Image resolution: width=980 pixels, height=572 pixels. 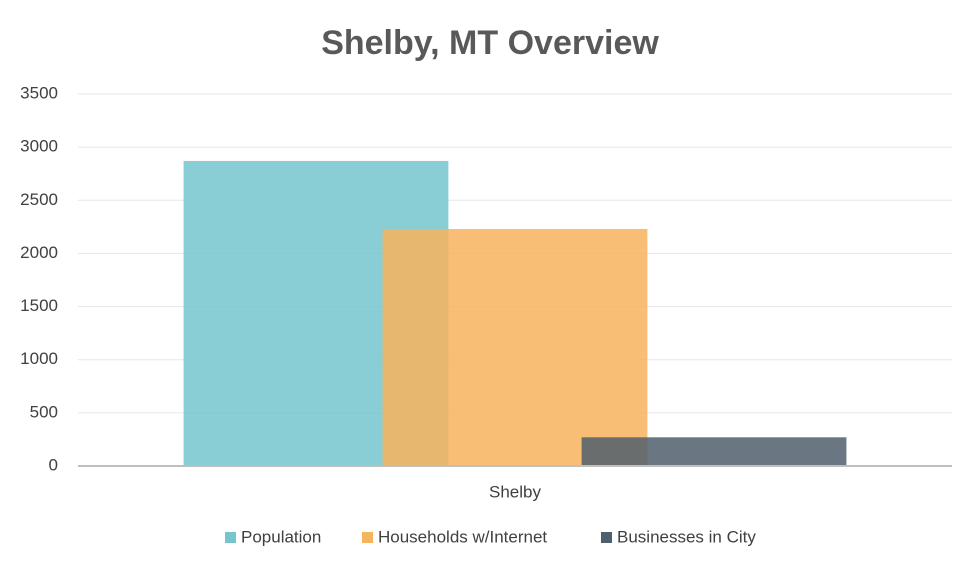 What do you see at coordinates (39, 305) in the screenshot?
I see `y-tick-label: 1500` at bounding box center [39, 305].